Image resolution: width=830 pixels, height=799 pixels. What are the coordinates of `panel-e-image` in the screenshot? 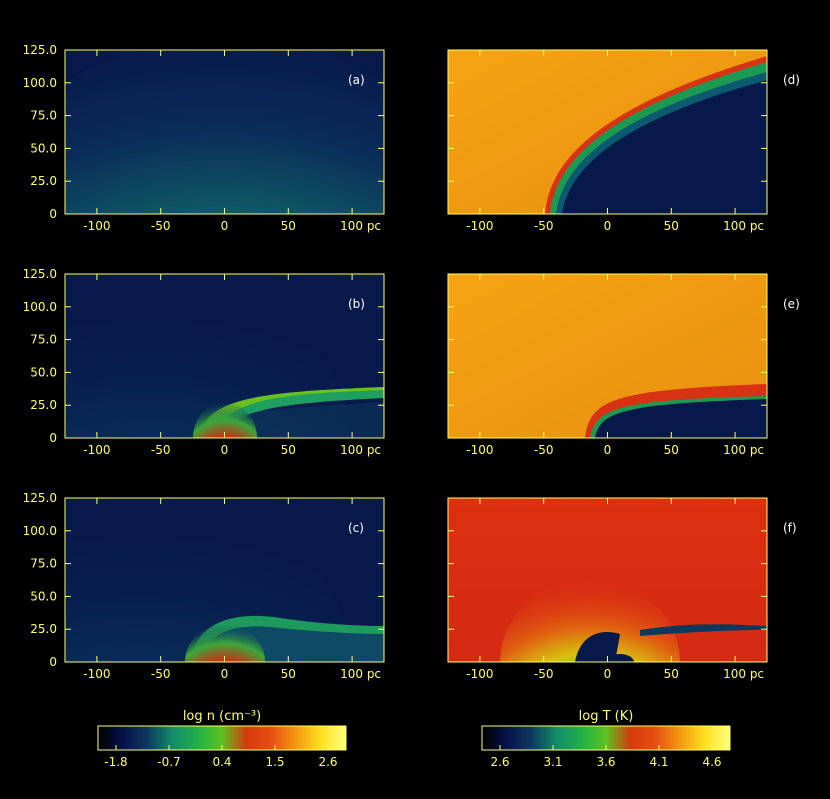 It's located at (607, 356).